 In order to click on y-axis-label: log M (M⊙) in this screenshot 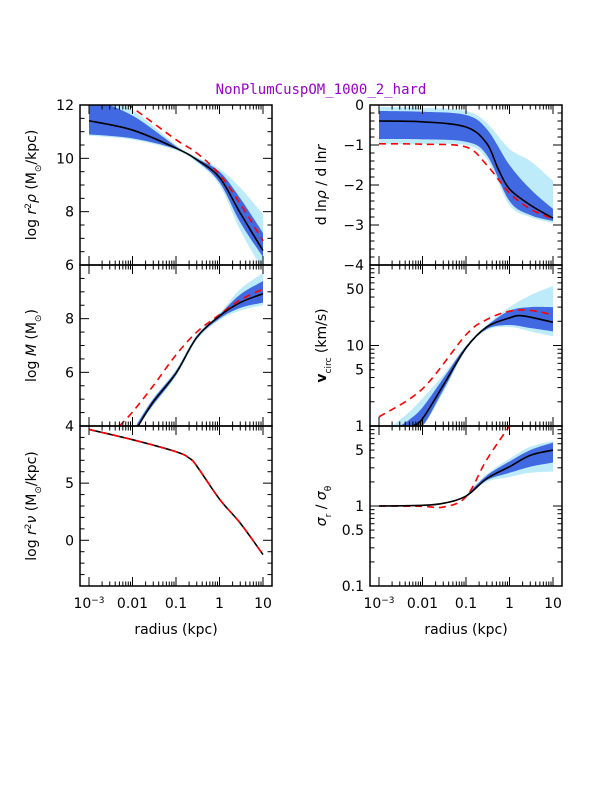, I will do `click(34, 345)`.